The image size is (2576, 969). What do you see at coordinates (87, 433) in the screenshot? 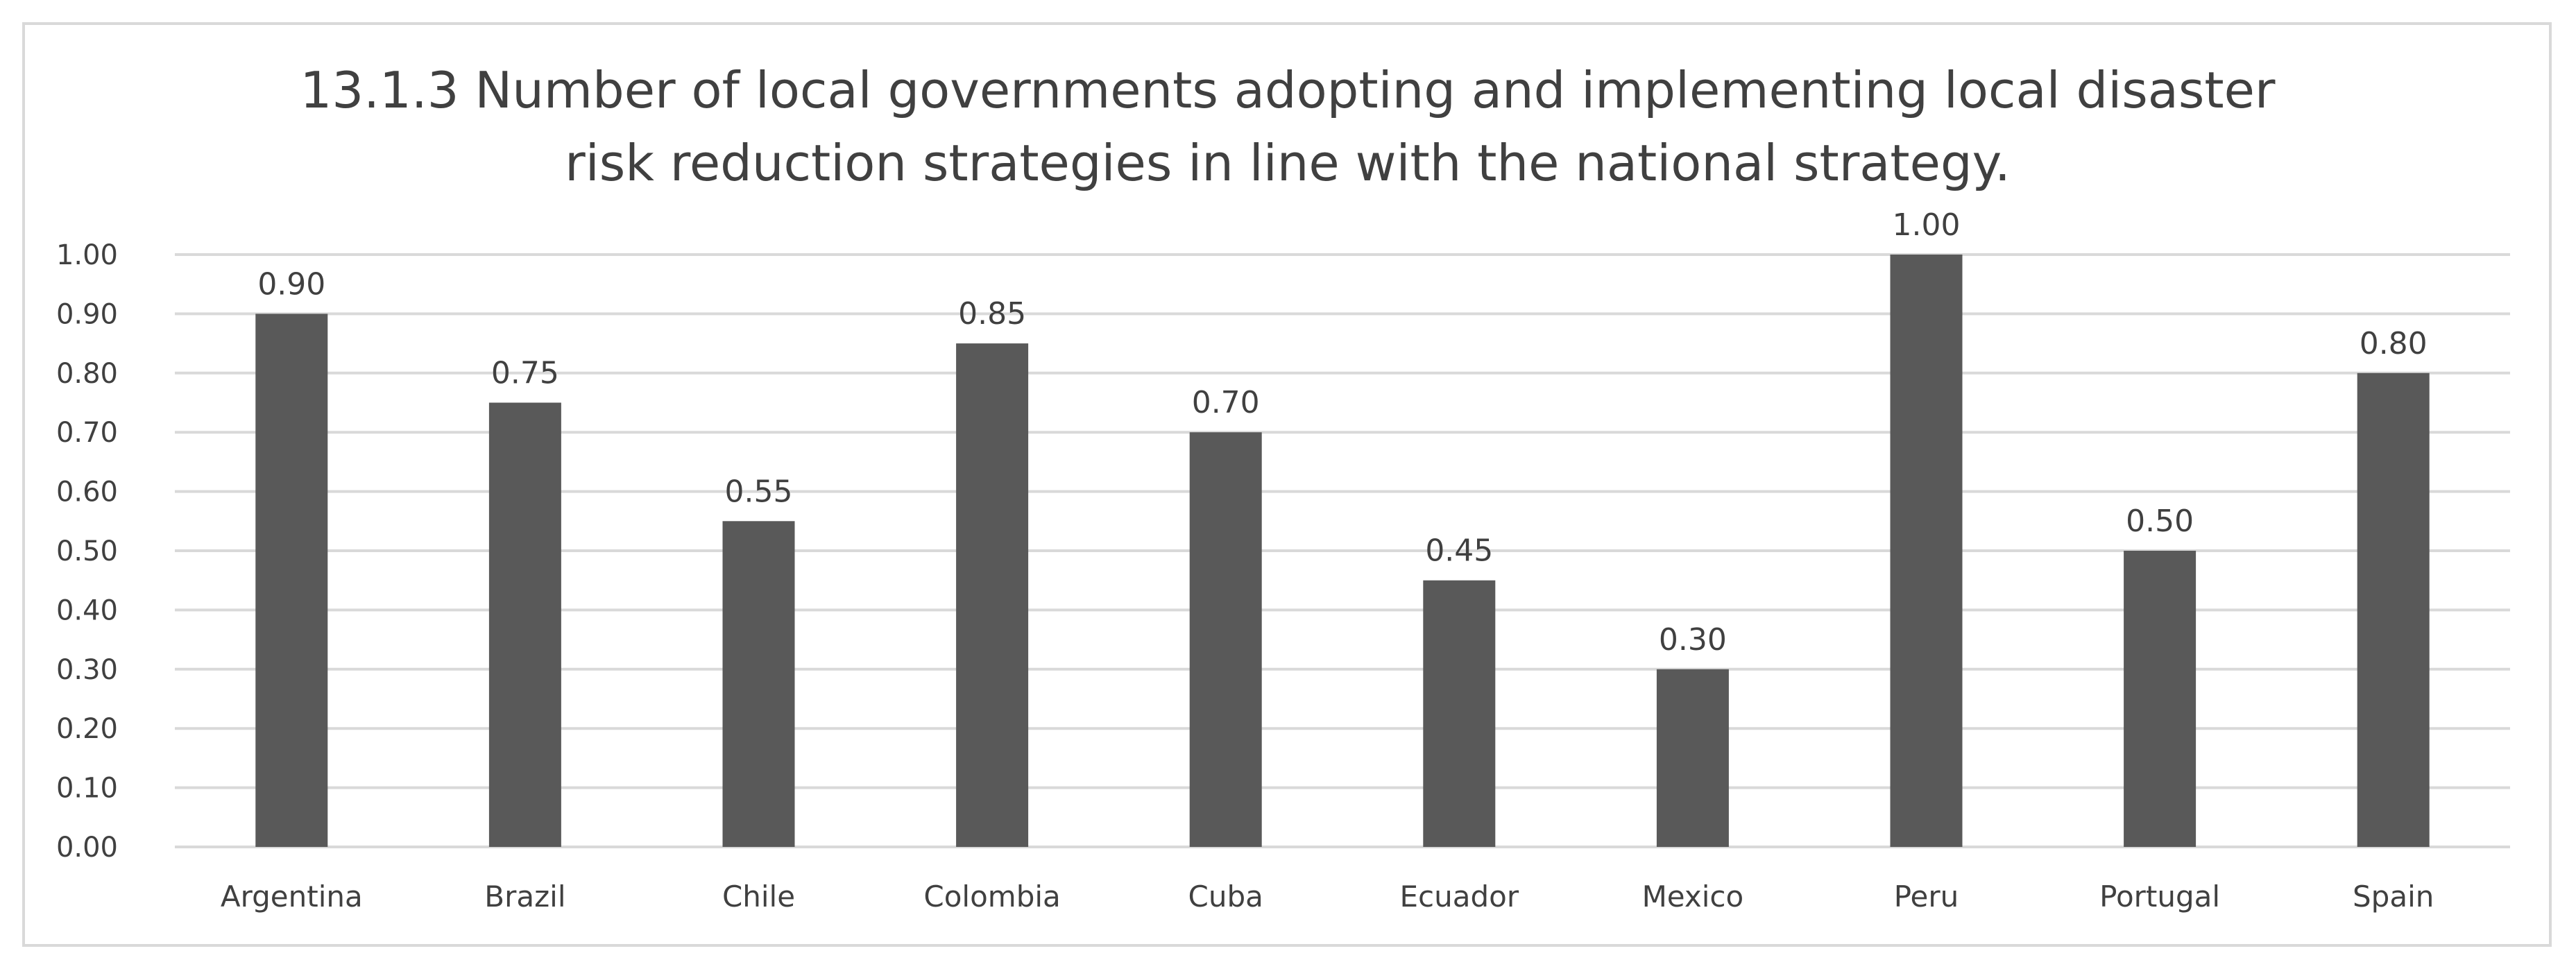
I see `y-tick-label: 0.70` at bounding box center [87, 433].